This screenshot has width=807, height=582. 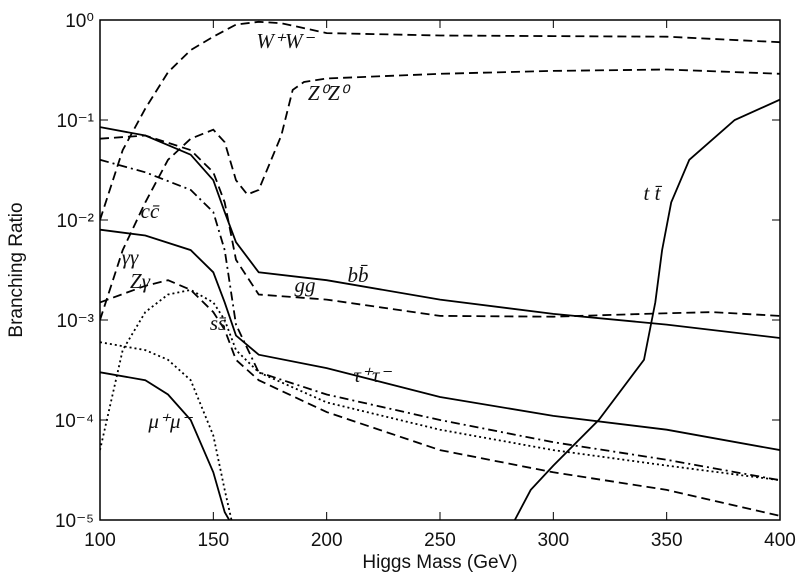 I want to click on y-tick-label: 10⁻⁴, so click(x=74, y=421).